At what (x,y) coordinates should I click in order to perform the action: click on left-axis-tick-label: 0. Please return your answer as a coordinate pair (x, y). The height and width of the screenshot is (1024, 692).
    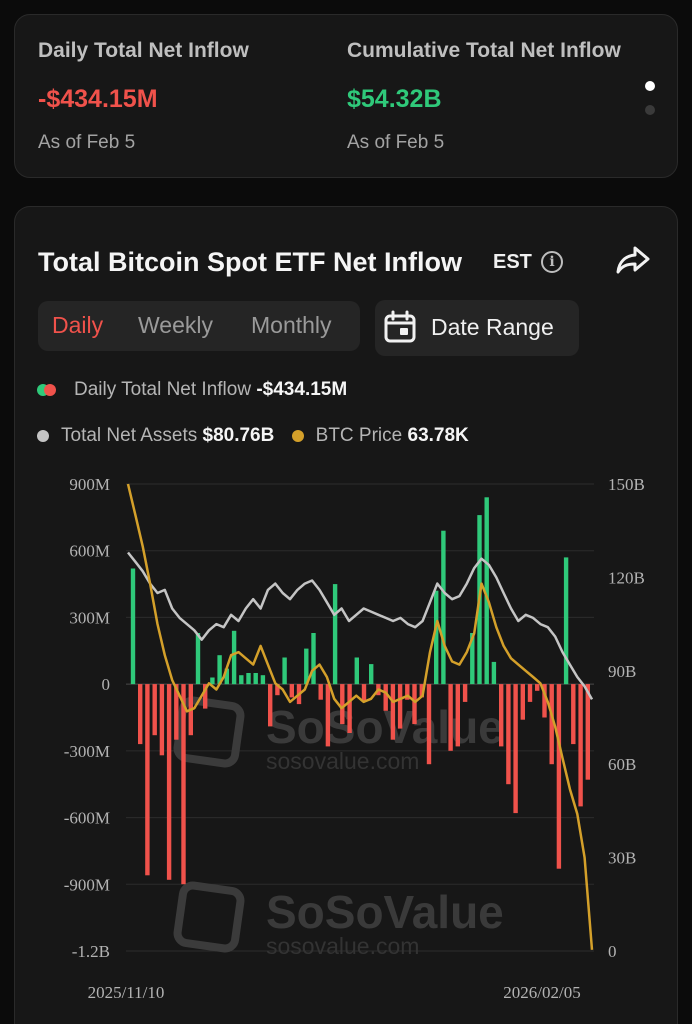
    Looking at the image, I should click on (106, 684).